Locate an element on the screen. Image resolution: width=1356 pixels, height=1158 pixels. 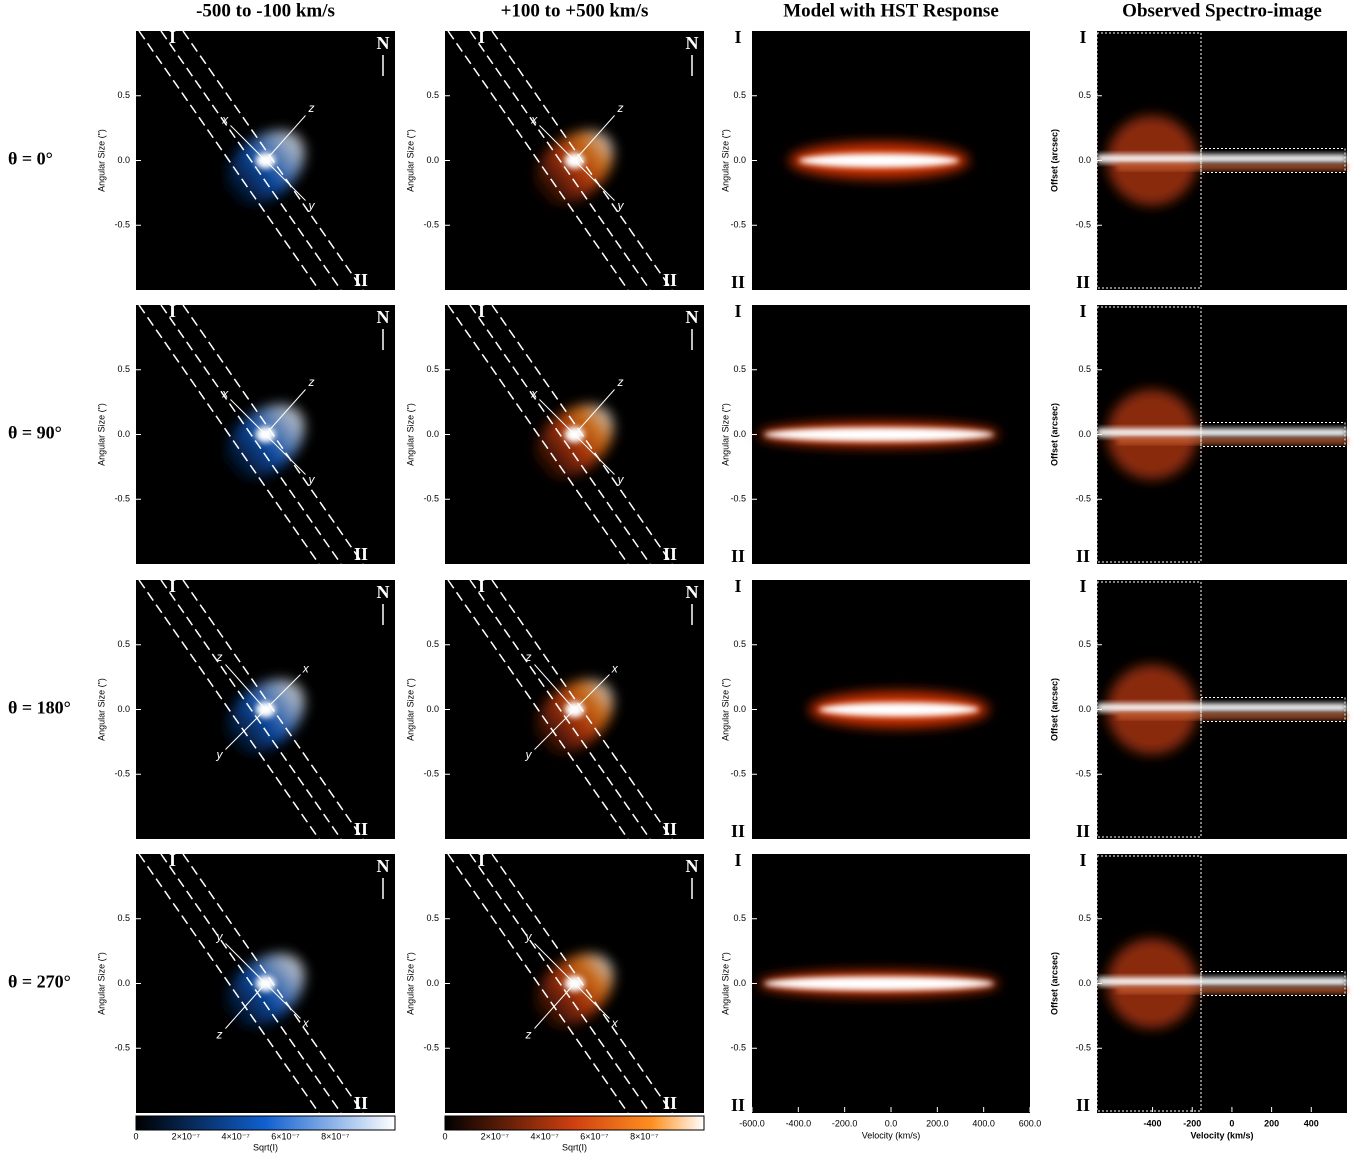
colorbar is located at coordinates (574, 1123).